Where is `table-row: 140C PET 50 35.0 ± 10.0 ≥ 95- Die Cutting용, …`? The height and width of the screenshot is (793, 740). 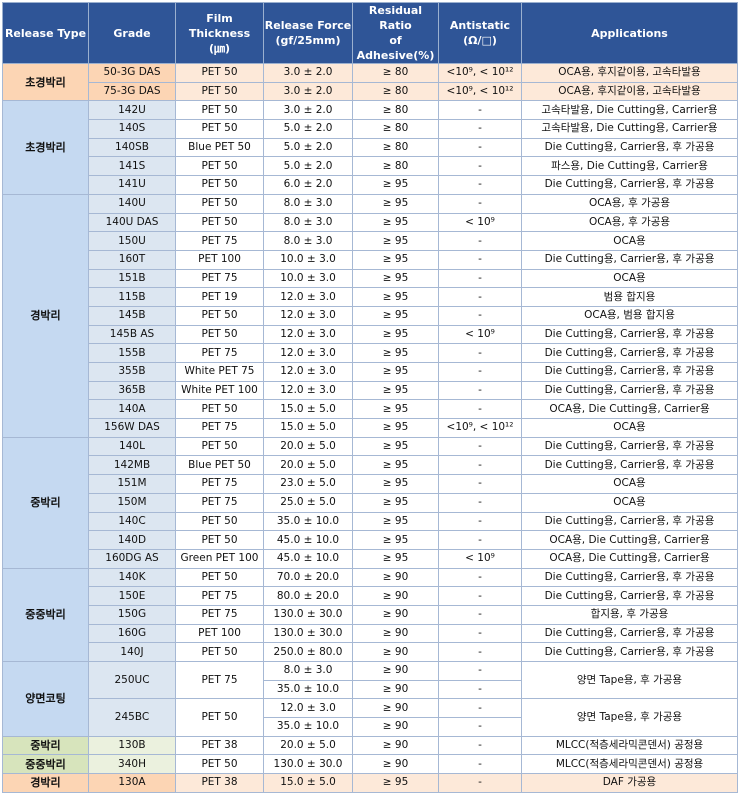
table-row: 140C PET 50 35.0 ± 10.0 ≥ 95- Die Cutting용, … is located at coordinates (370, 521).